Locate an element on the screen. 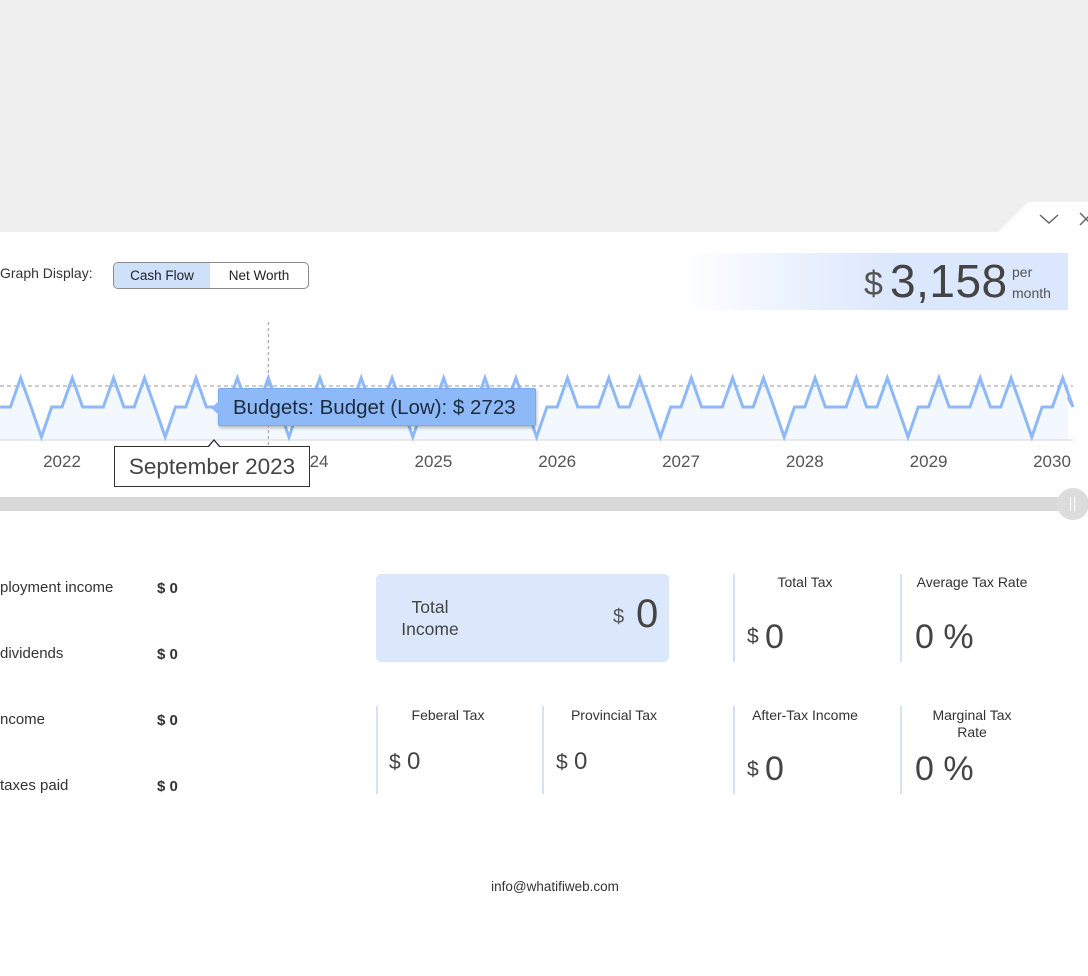 The width and height of the screenshot is (1088, 976). x-tick-label-2027: 2027 is located at coordinates (681, 461).